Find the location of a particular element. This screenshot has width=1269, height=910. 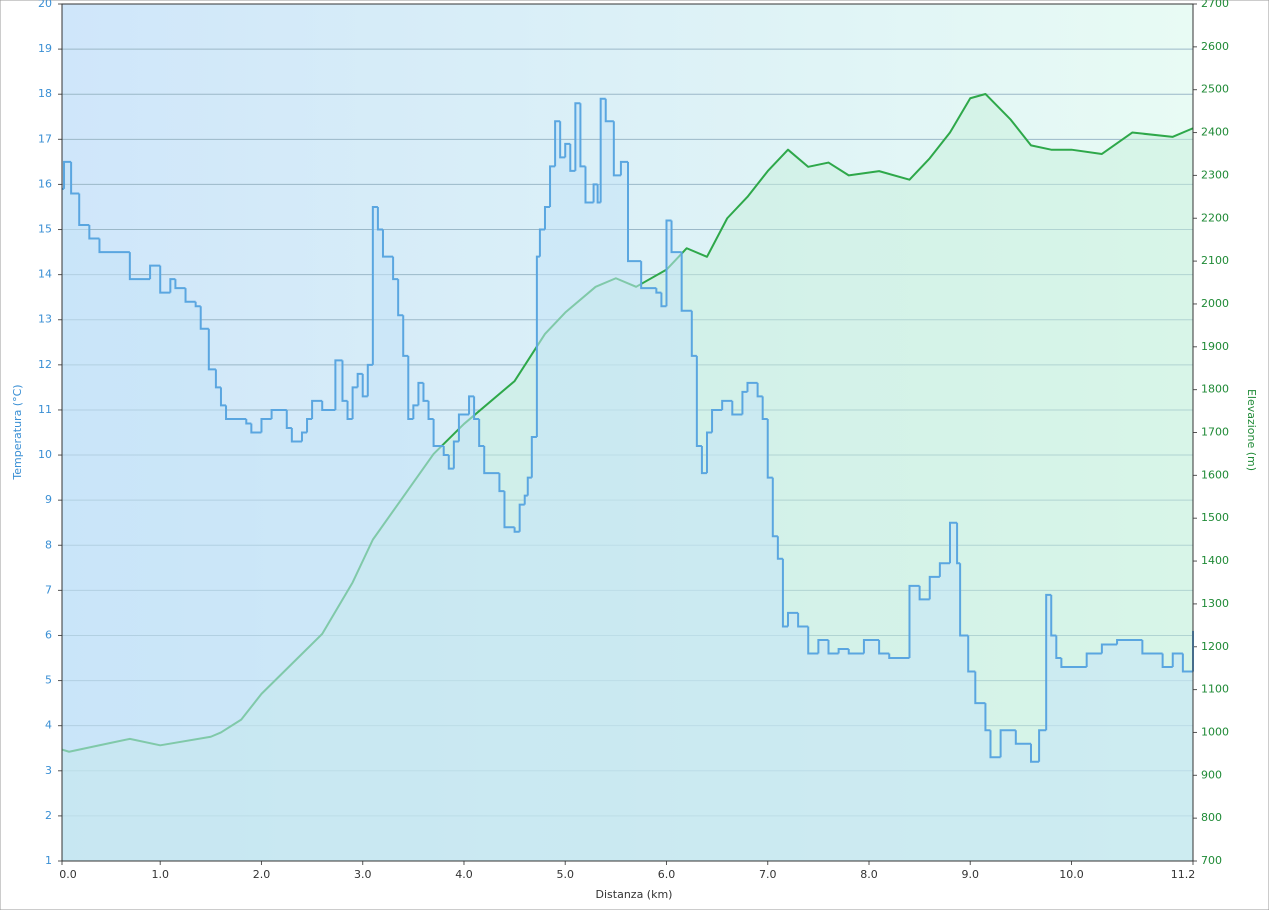

y2-tick-label: 1600 is located at coordinates (1215, 474).